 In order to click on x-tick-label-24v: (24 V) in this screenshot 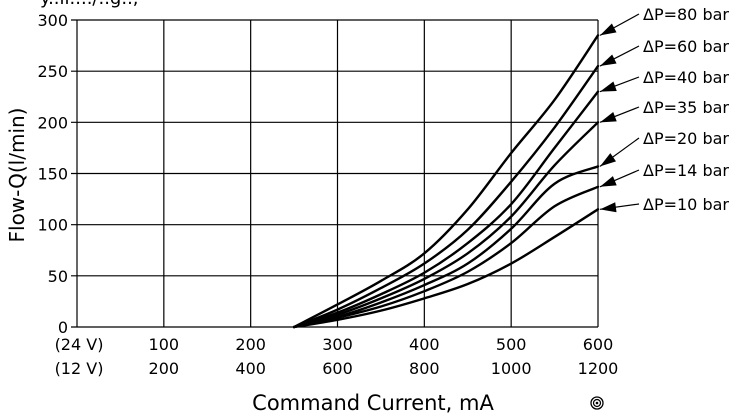, I will do `click(79, 344)`.